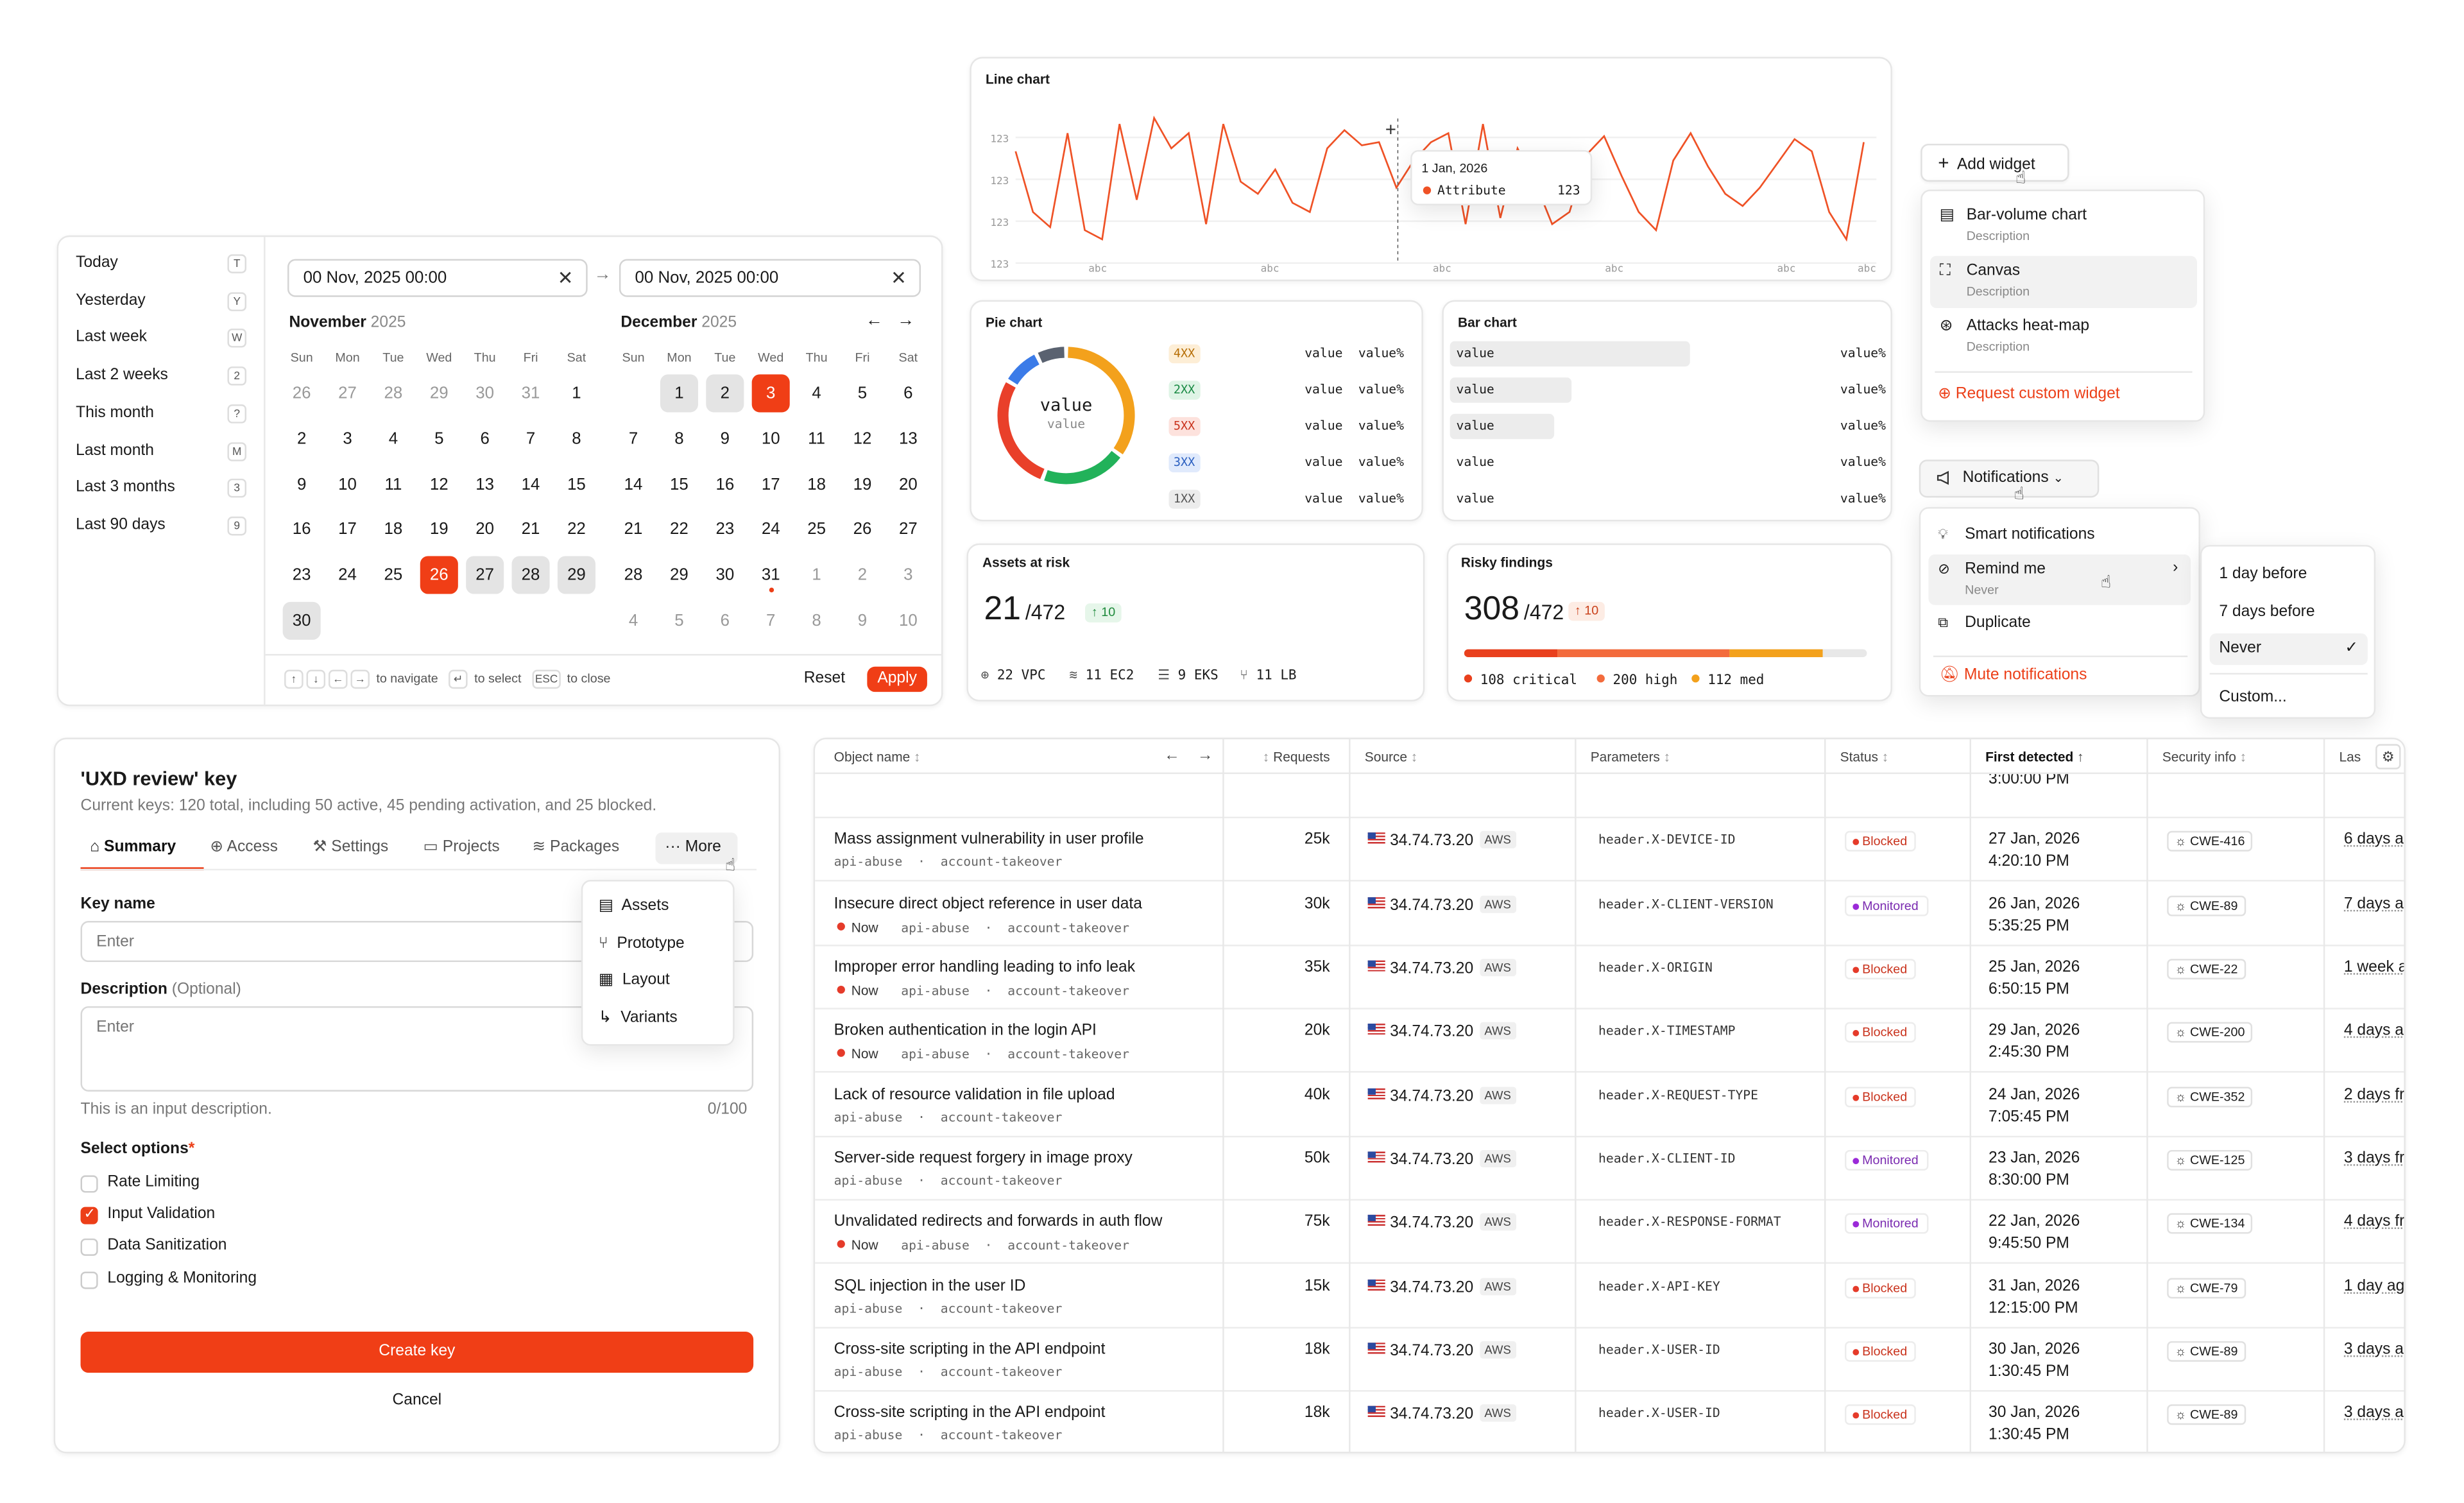 The width and height of the screenshot is (2464, 1503). What do you see at coordinates (817, 439) in the screenshot?
I see `calendar-day: 11` at bounding box center [817, 439].